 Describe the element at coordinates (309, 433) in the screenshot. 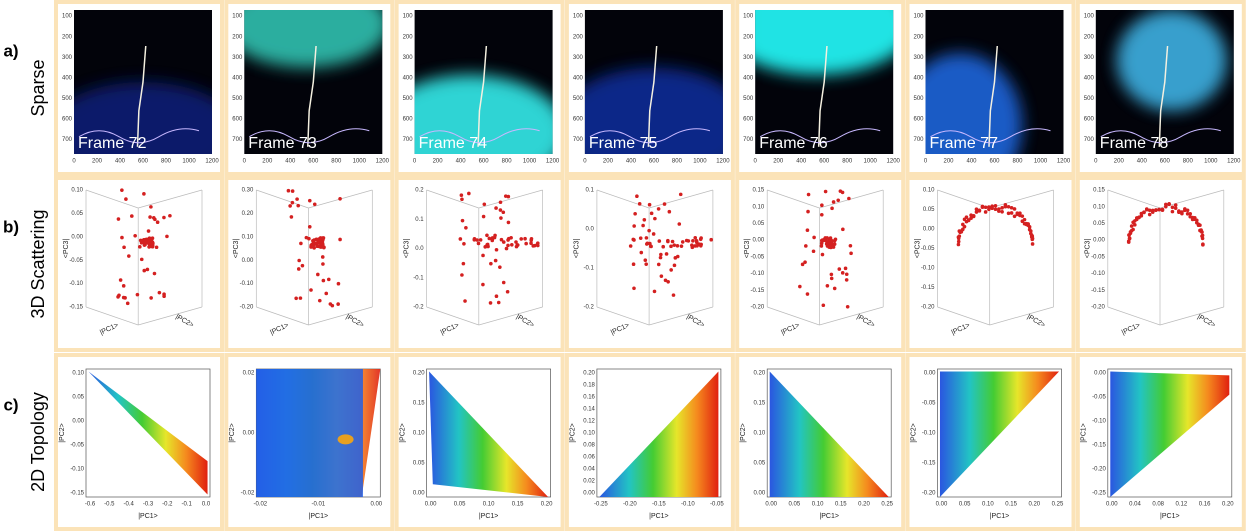

I see `blue-field` at that location.